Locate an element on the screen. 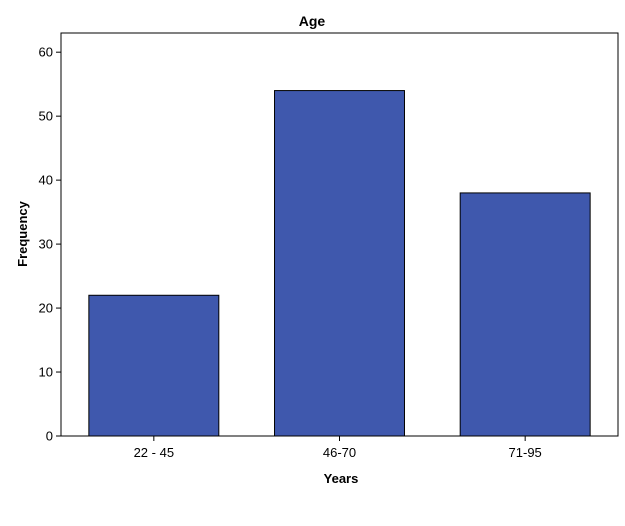 This screenshot has width=625, height=526. y-axis: 0 10 20 30 40 50 60 is located at coordinates (50, 244).